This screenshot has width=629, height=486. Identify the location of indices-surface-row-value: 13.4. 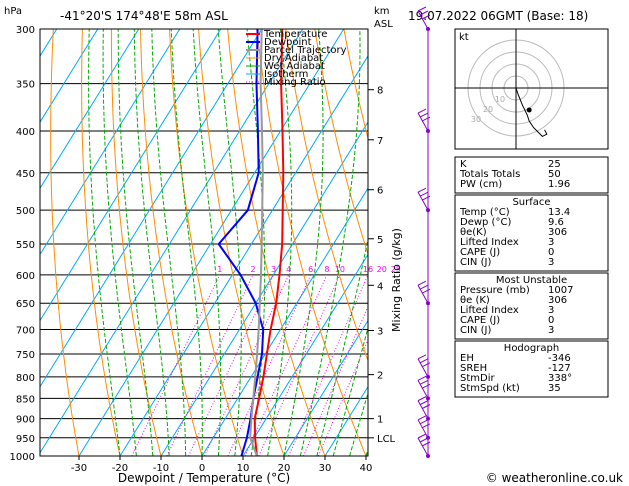
(559, 212).